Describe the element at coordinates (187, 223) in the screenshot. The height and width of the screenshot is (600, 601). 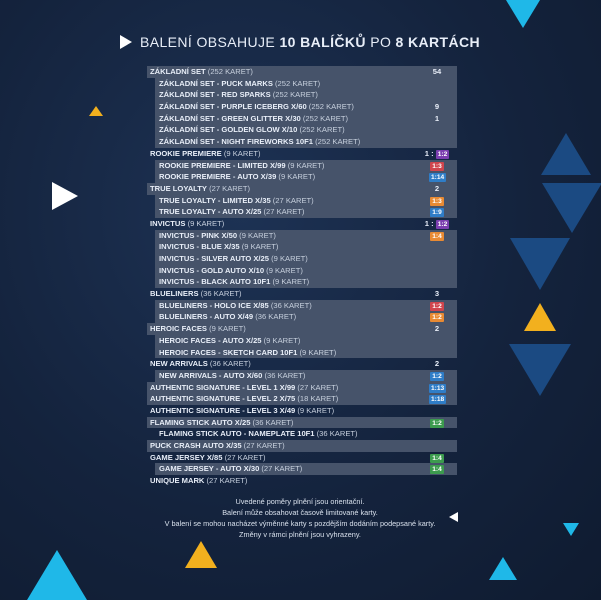
I see `row-label: INVICTUS (9 KARET)` at that location.